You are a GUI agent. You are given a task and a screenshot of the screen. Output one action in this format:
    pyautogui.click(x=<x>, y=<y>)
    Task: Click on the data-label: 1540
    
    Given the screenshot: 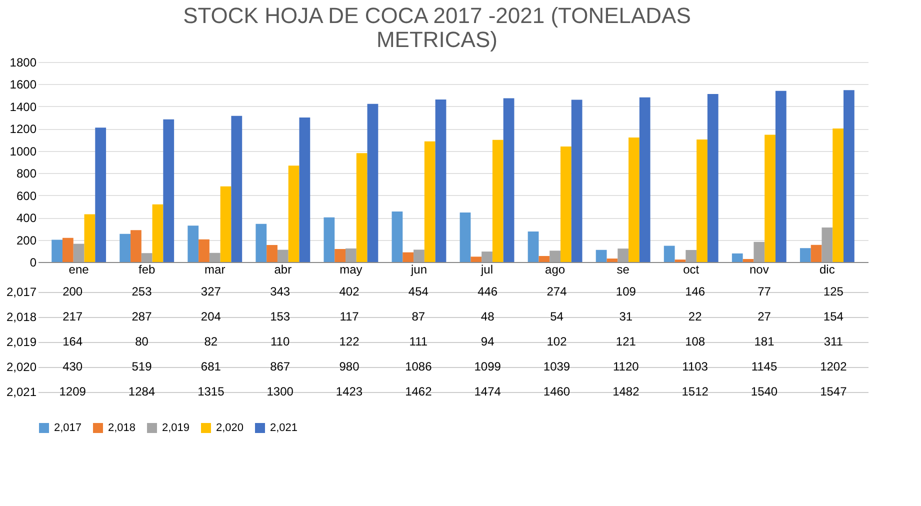 What is the action you would take?
    pyautogui.click(x=764, y=391)
    